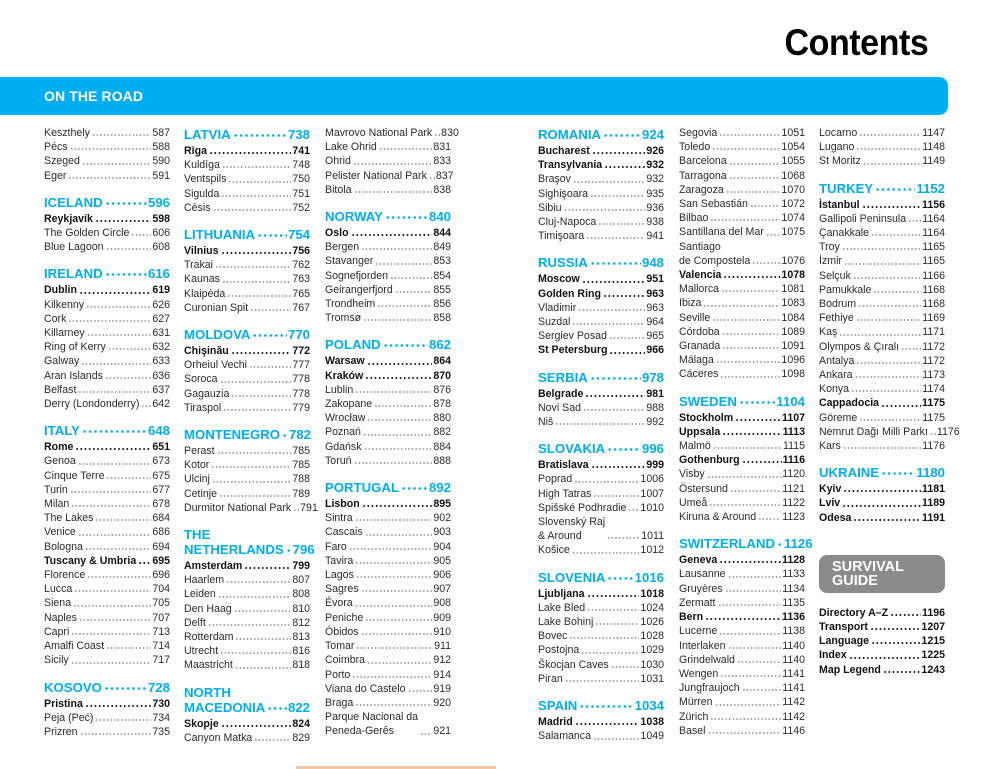  What do you see at coordinates (388, 345) in the screenshot?
I see `section-heading: POLAND 862` at bounding box center [388, 345].